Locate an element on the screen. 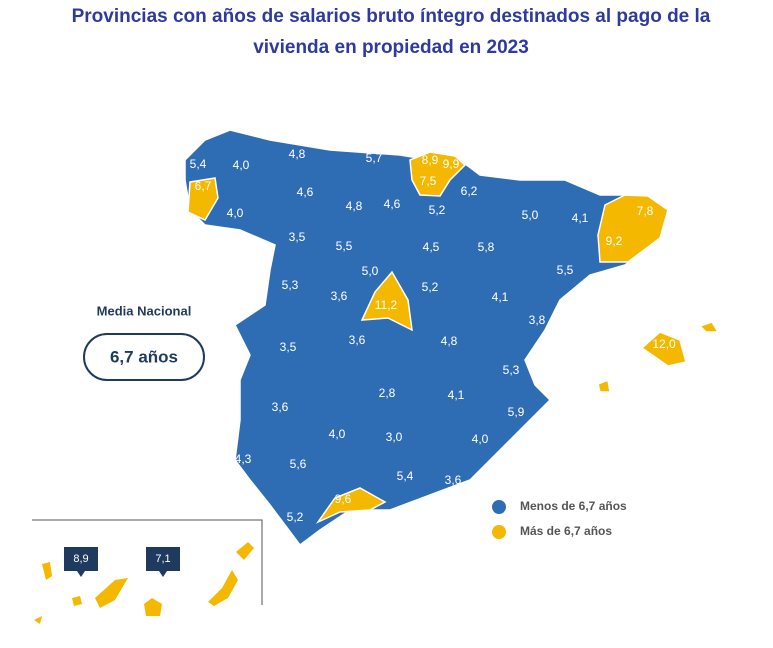 The height and width of the screenshot is (648, 773). region-mallorca is located at coordinates (663, 349).